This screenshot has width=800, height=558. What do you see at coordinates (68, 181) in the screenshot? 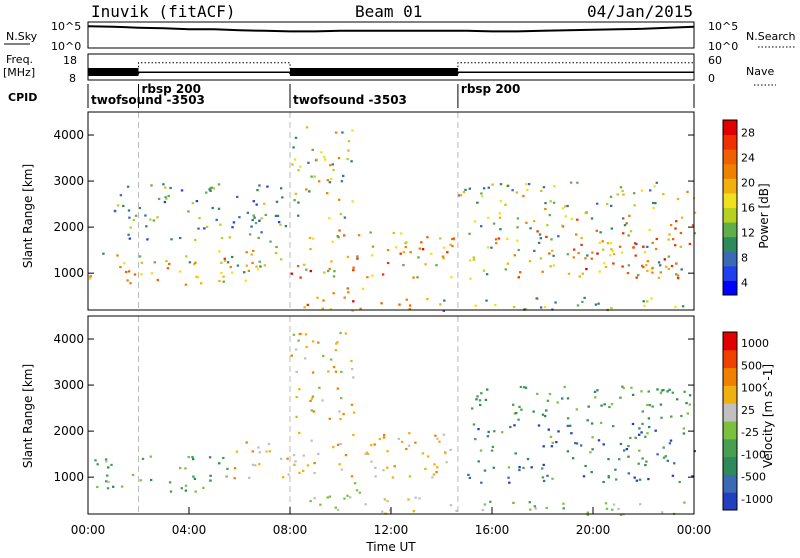
I see `y-tick-label: 3000` at bounding box center [68, 181].